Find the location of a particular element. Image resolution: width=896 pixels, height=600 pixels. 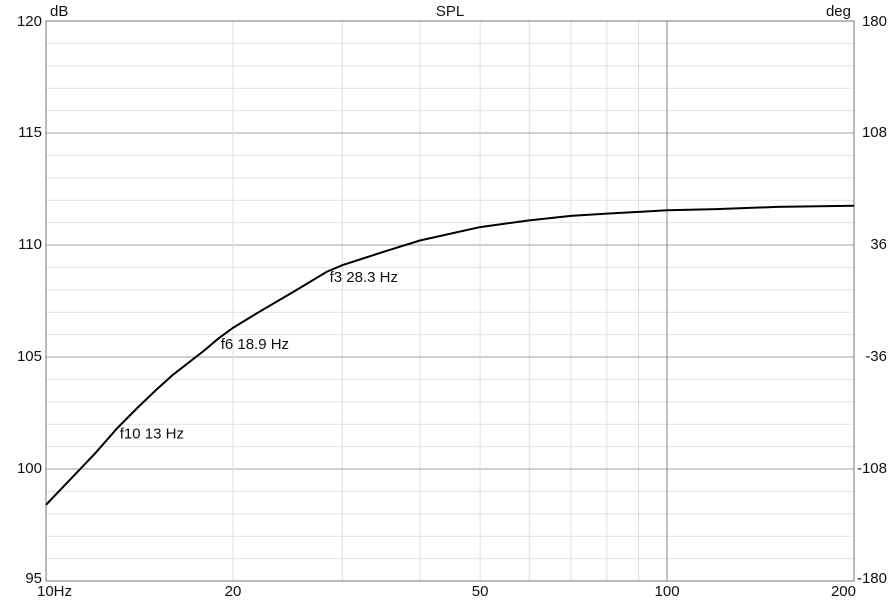

annotation: f10 13 Hz is located at coordinates (152, 434).